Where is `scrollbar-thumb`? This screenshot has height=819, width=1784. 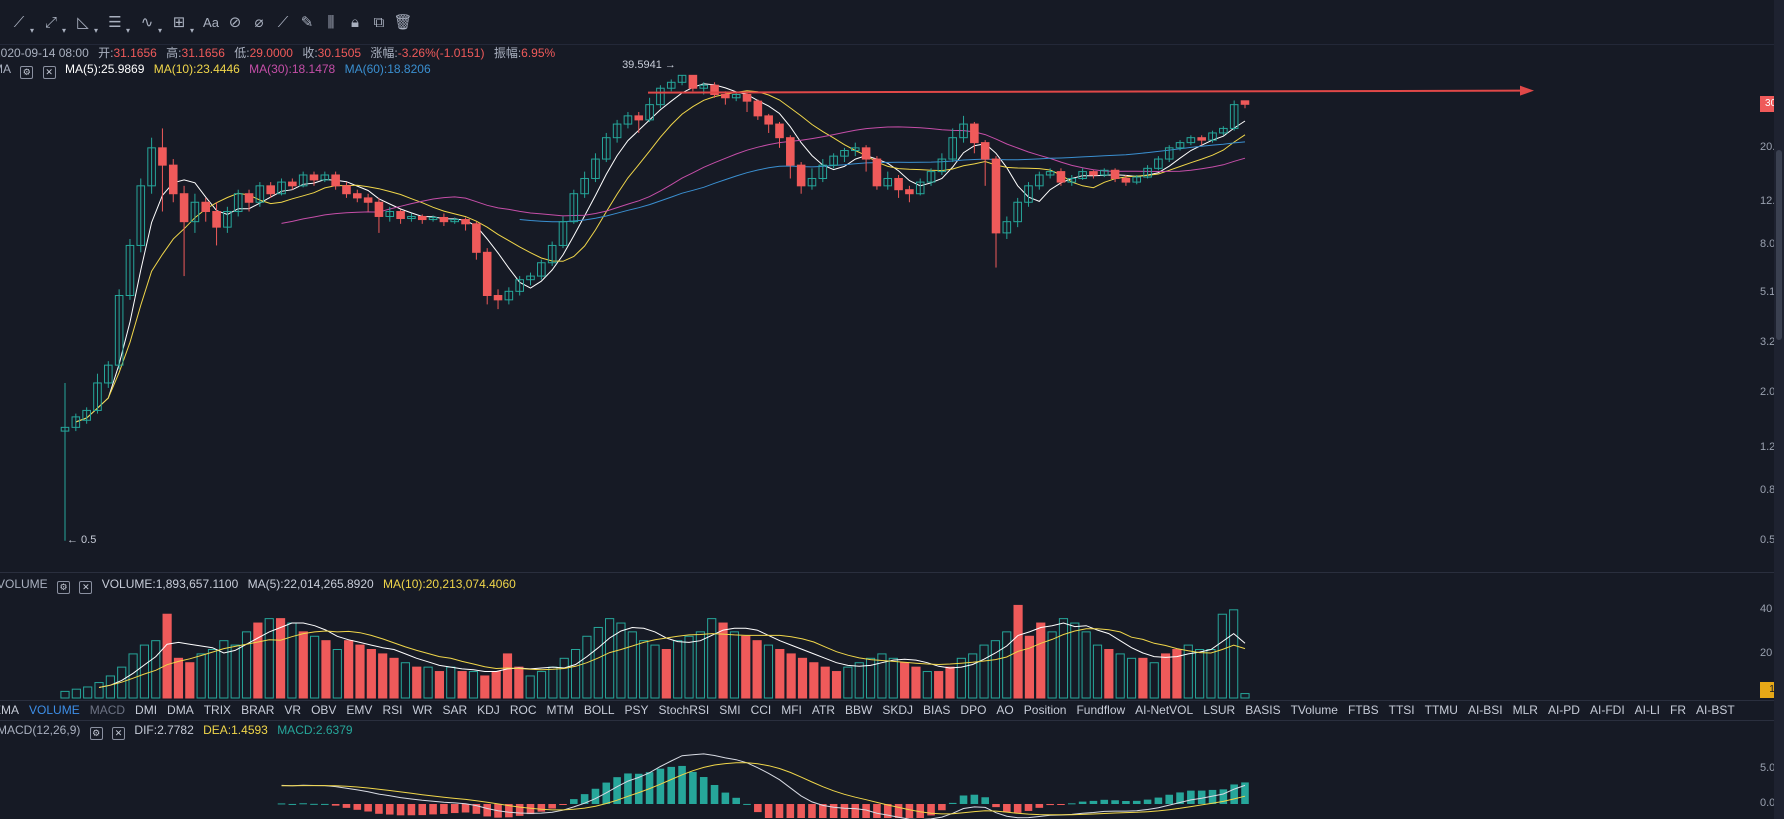 scrollbar-thumb is located at coordinates (1779, 245).